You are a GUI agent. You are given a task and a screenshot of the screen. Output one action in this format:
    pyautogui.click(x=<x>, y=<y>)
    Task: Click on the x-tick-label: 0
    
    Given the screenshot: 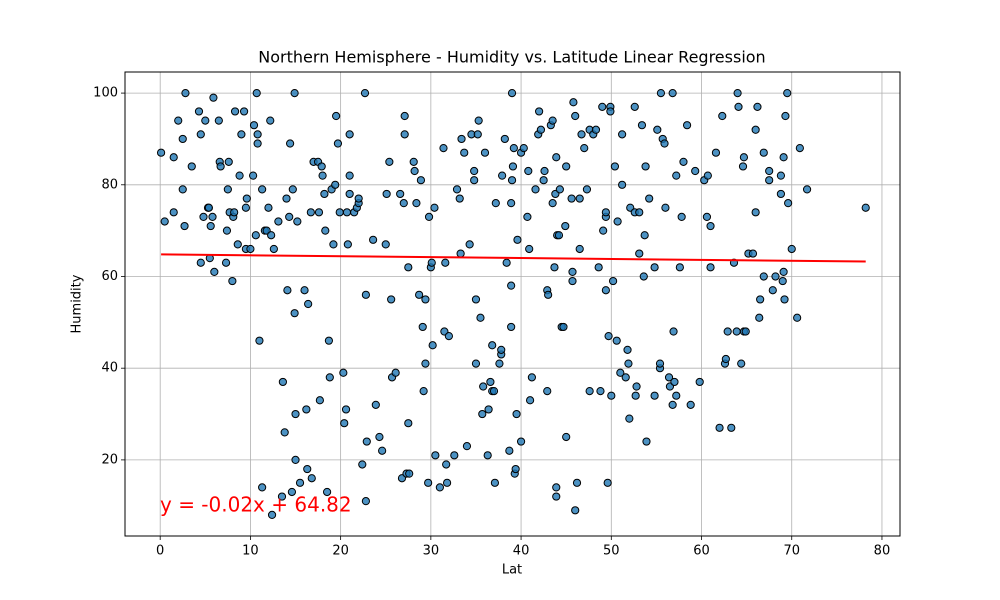 What is the action you would take?
    pyautogui.click(x=160, y=551)
    